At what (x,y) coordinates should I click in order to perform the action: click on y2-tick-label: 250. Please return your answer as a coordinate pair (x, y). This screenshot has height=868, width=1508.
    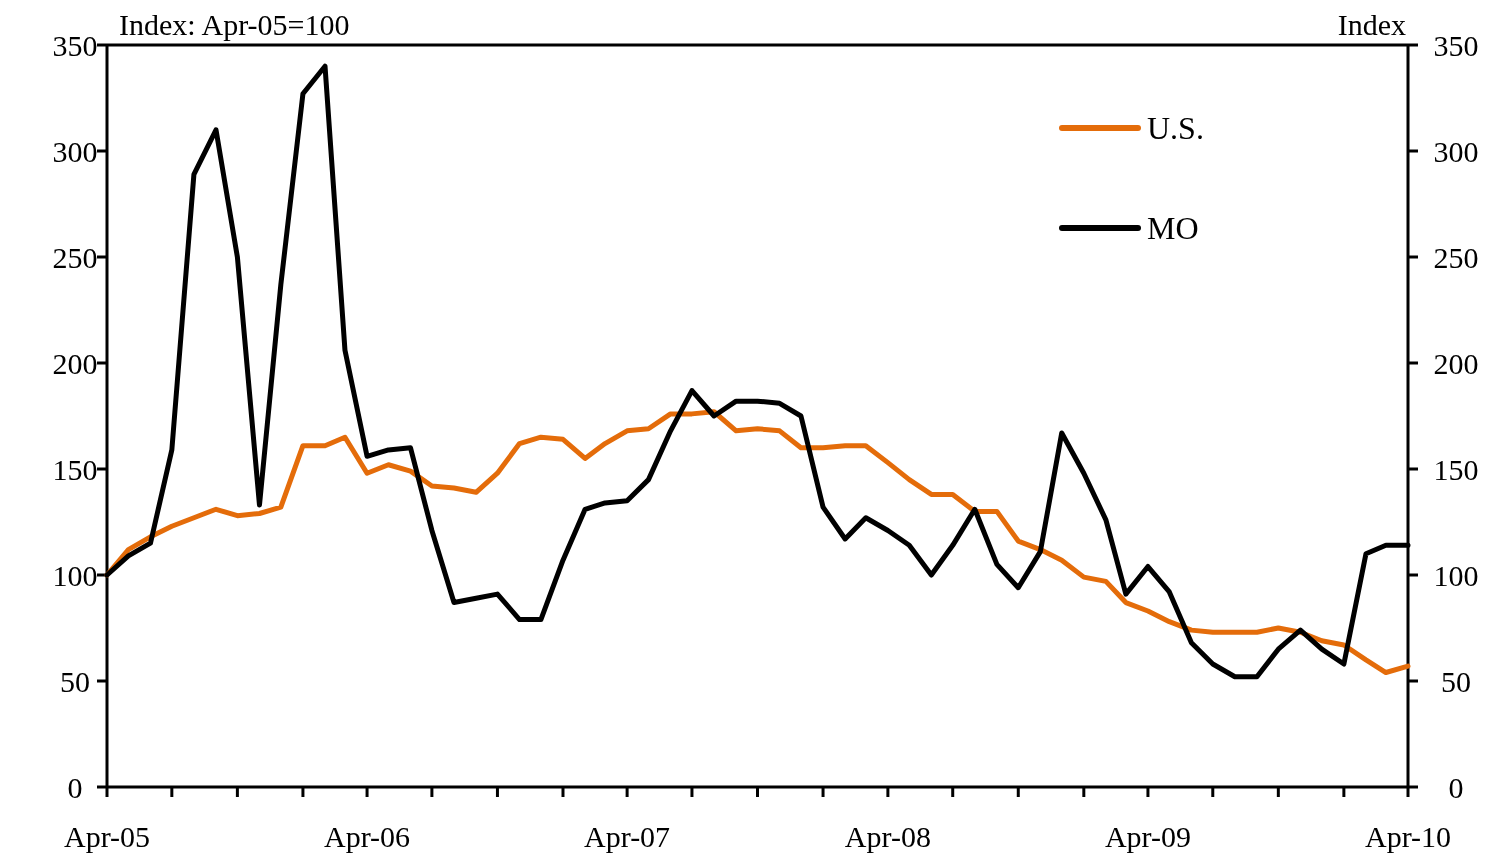
    Looking at the image, I should click on (1456, 257).